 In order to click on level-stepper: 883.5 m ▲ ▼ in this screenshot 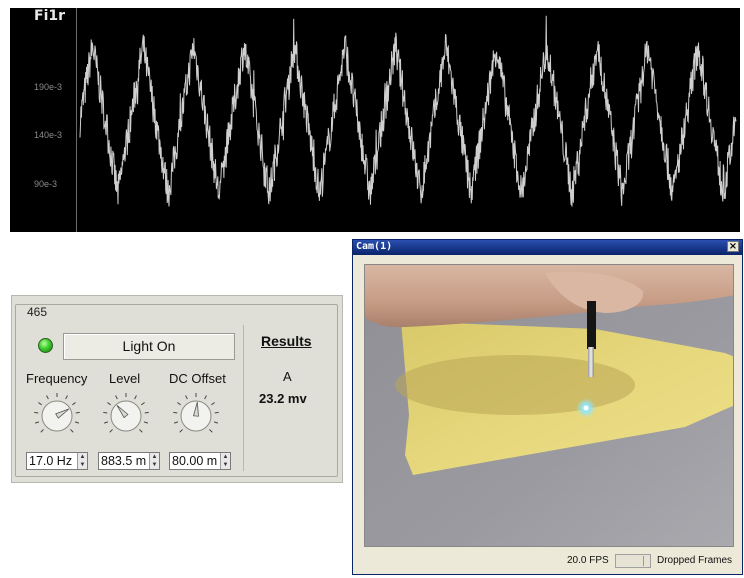, I will do `click(129, 461)`.